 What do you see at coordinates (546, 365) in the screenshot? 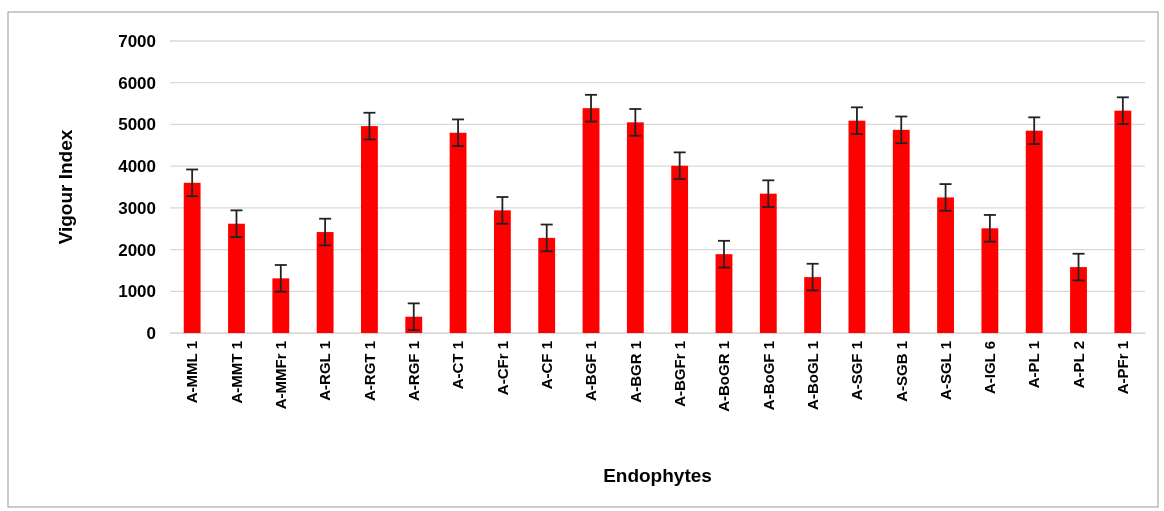
I see `x-tick-label: A-CF 1` at bounding box center [546, 365].